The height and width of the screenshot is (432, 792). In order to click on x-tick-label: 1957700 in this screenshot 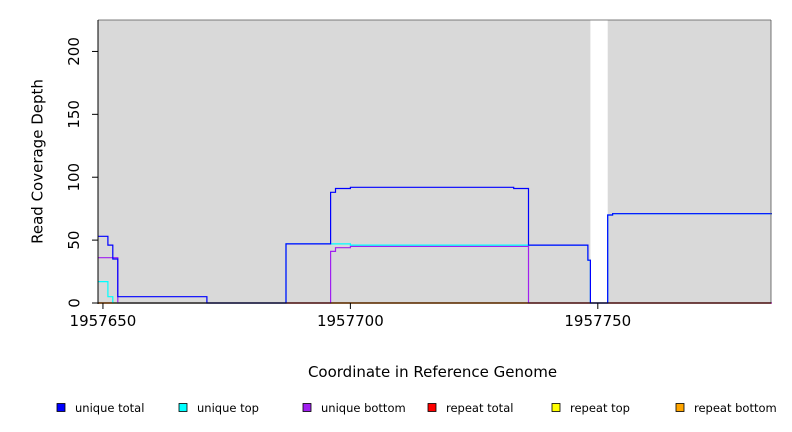, I will do `click(350, 321)`.